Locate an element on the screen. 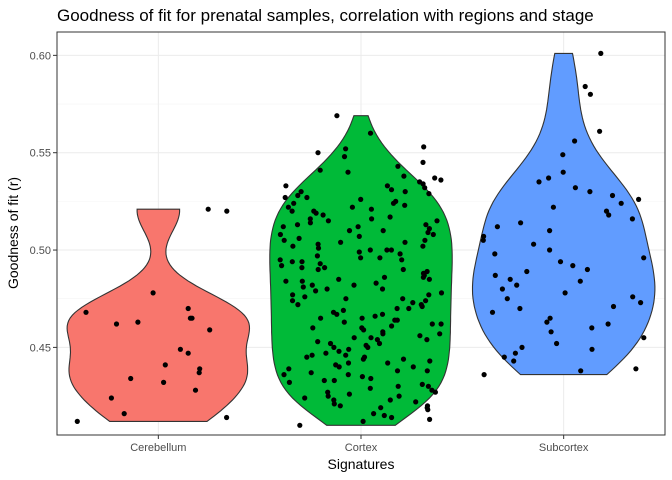 Image resolution: width=672 pixels, height=480 pixels. x-axis-title: Signatures is located at coordinates (361, 464).